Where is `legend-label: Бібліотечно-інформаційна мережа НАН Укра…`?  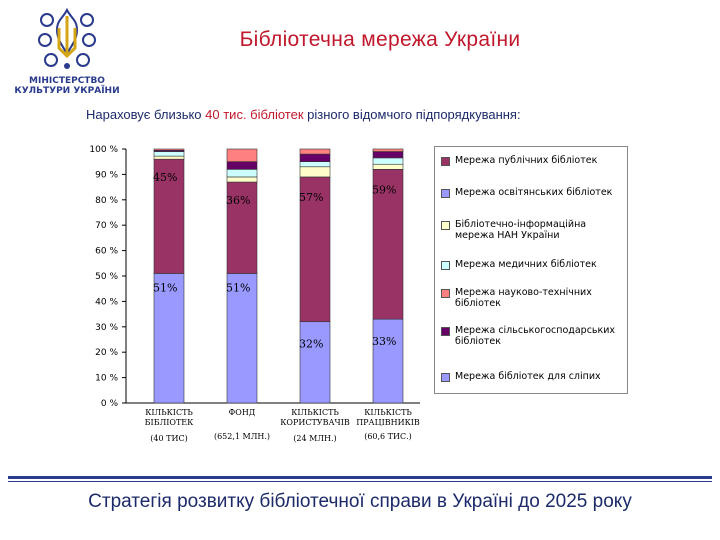
legend-label: Бібліотечно-інформаційна мережа НАН Укра… is located at coordinates (521, 230).